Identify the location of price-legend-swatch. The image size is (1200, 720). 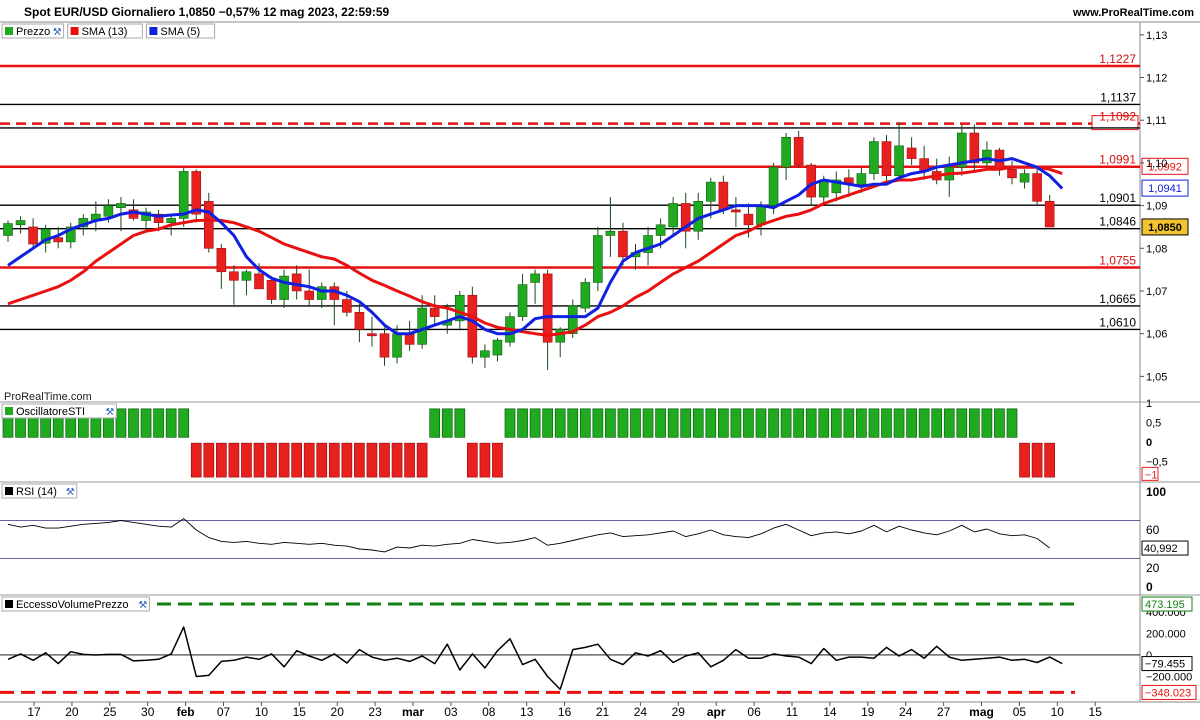
(9, 31).